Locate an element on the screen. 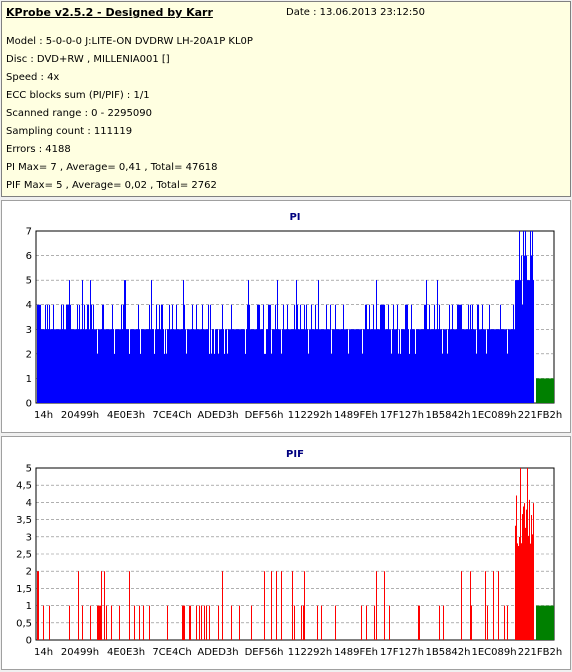 Image resolution: width=572 pixels, height=672 pixels. app-title: KProbe v2.5.2 - Designed by Karr is located at coordinates (109, 12).